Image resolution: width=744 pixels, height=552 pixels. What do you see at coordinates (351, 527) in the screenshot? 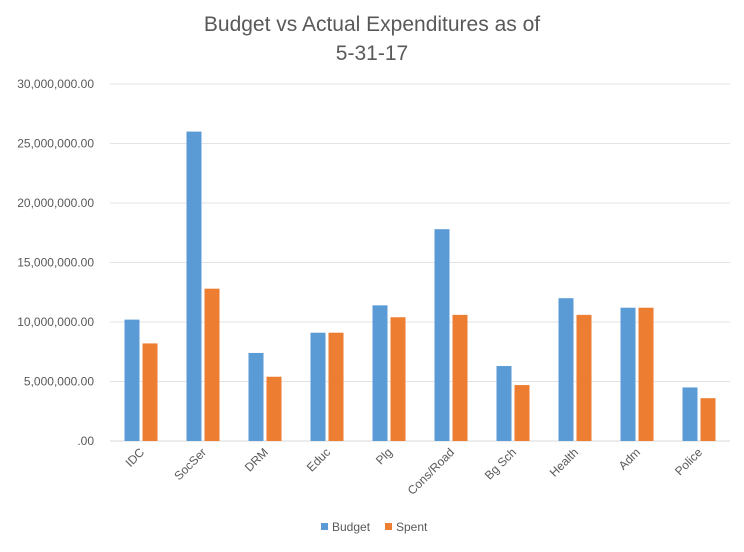
I see `legend-label-budget: Budget` at bounding box center [351, 527].